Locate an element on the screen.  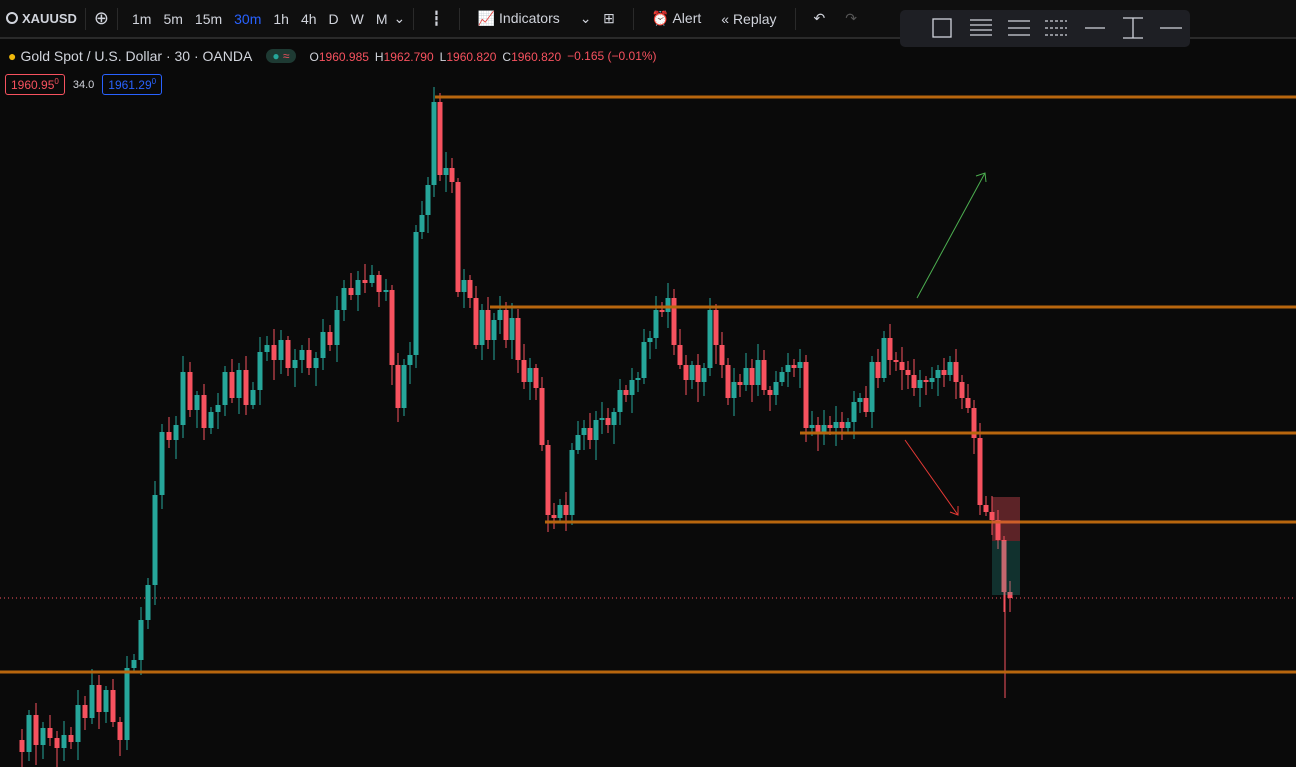
drawing-toolbar is located at coordinates (1045, 28).